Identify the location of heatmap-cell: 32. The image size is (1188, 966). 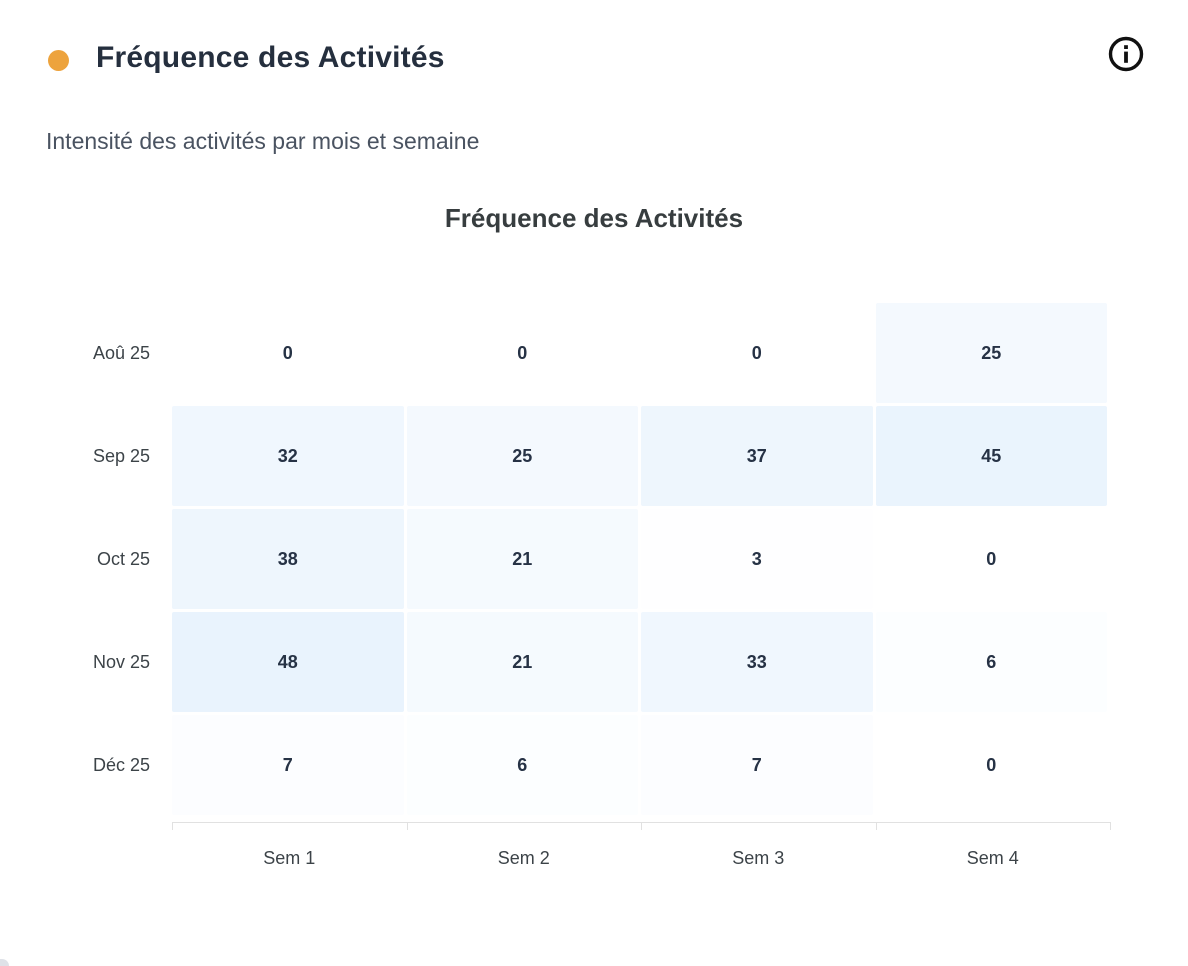
(288, 456).